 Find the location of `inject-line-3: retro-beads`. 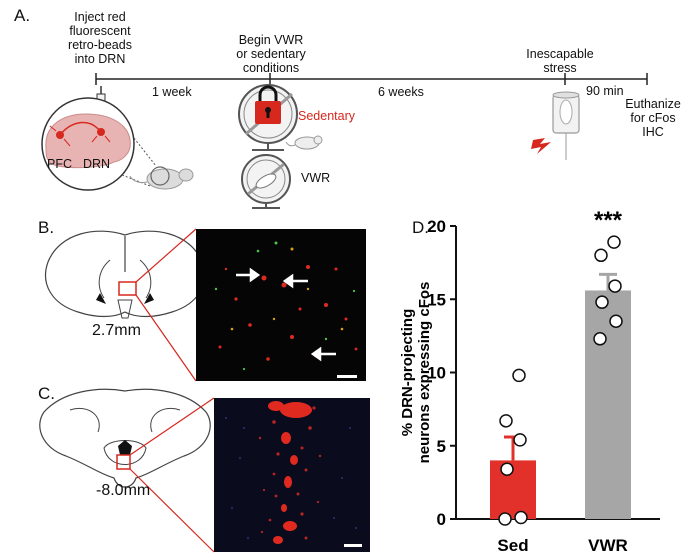

inject-line-3: retro-beads is located at coordinates (100, 45).